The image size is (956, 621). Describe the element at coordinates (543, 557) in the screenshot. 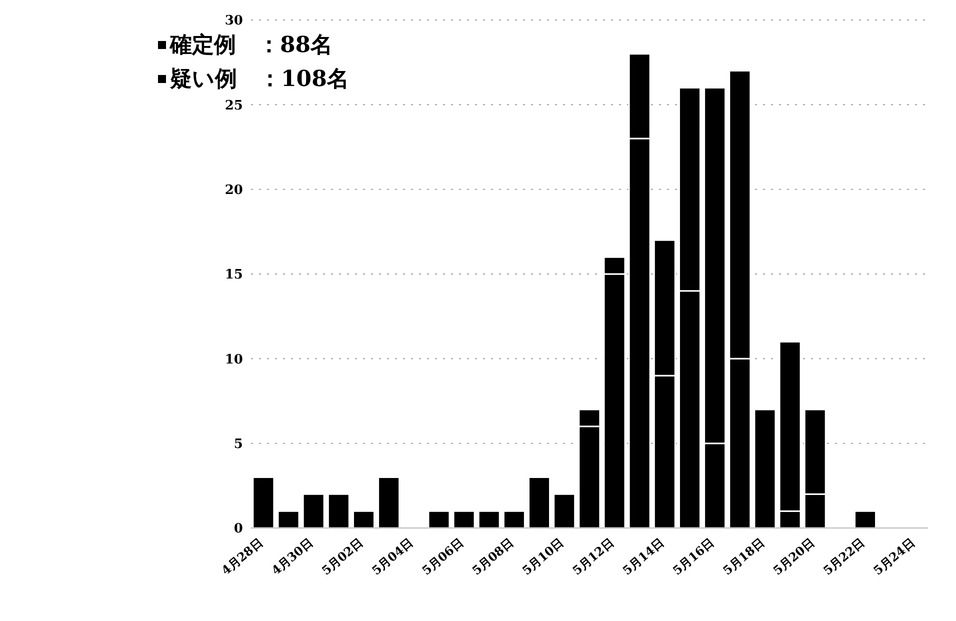

I see `x-tick-label: 5月10日` at that location.